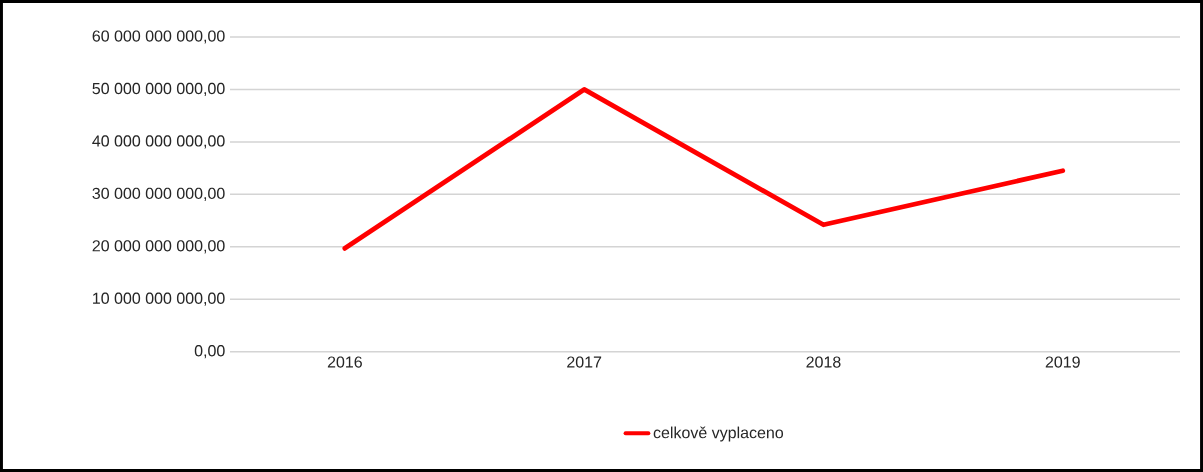  I want to click on y-tick-label: 60 000 000 000,00, so click(158, 37).